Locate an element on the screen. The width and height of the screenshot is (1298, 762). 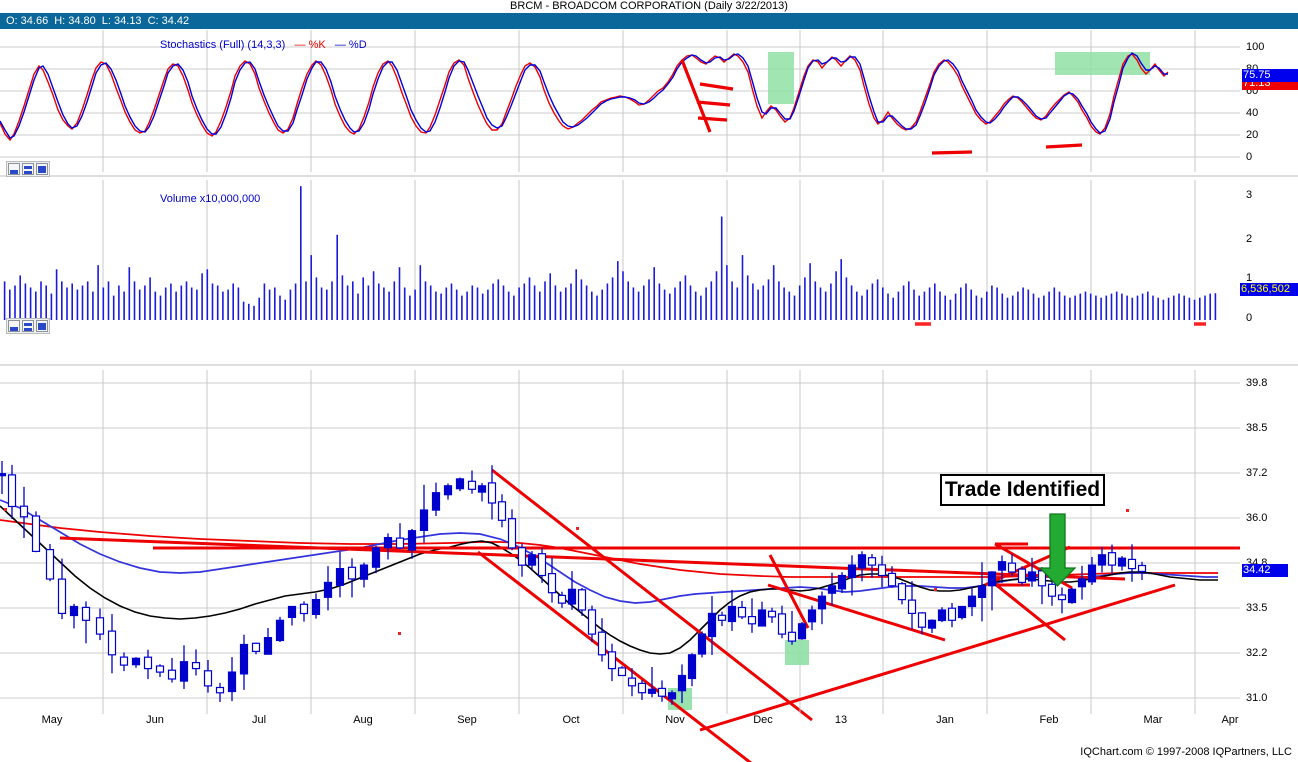
stoch-k-line is located at coordinates (584, 97).